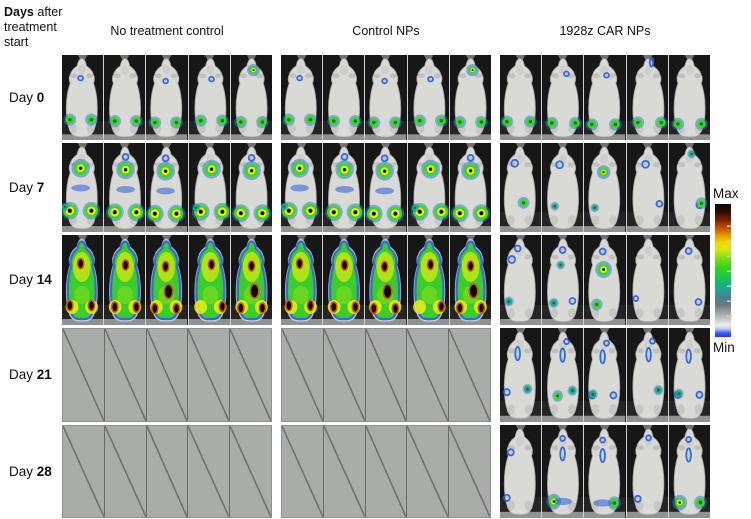 The image size is (751, 519). I want to click on corner-label-rest: after, so click(48, 12).